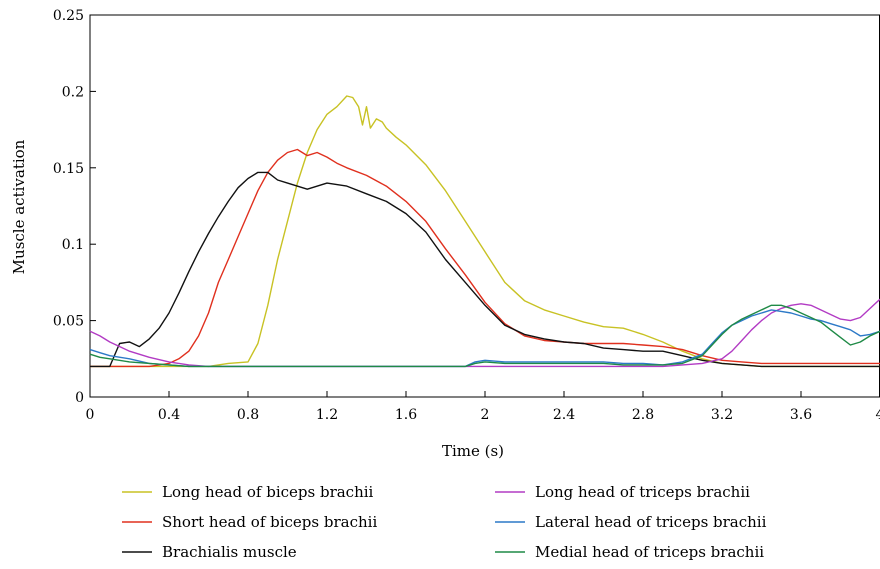 Image resolution: width=880 pixels, height=569 pixels. I want to click on x-axis-title: Time (s), so click(473, 451).